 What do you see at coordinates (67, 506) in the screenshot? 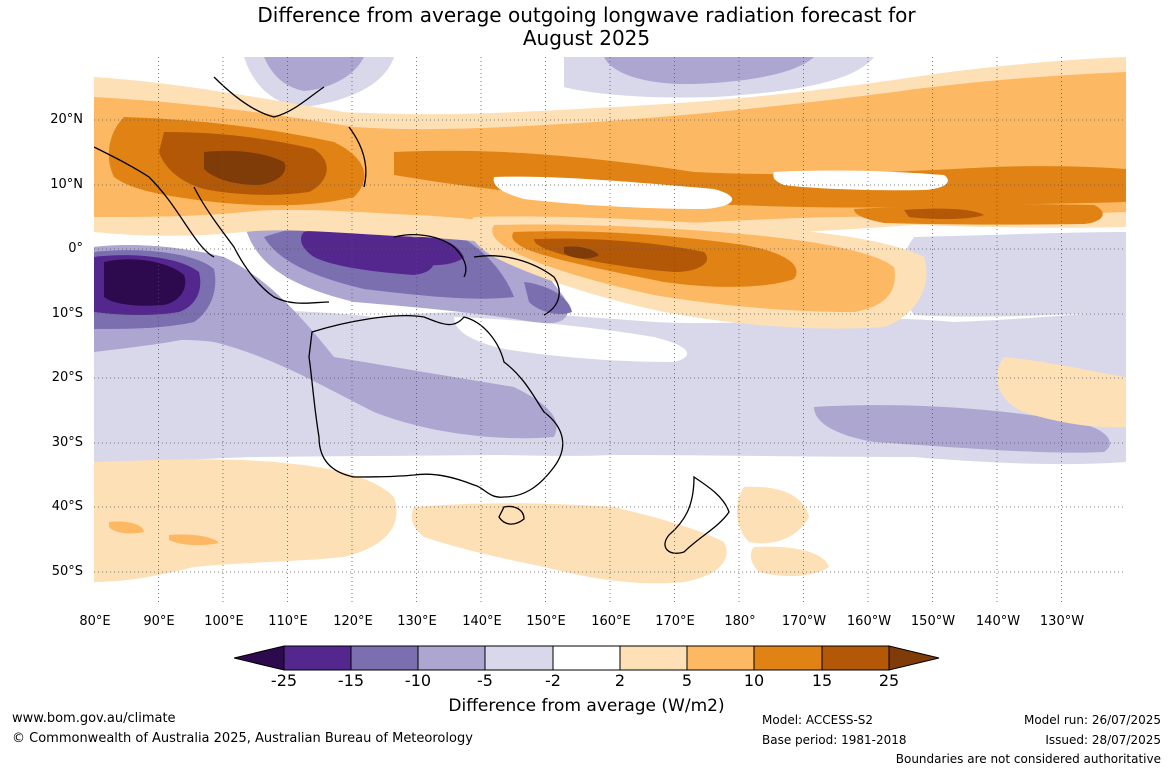
I see `lat-label-40s: 40°S` at bounding box center [67, 506].